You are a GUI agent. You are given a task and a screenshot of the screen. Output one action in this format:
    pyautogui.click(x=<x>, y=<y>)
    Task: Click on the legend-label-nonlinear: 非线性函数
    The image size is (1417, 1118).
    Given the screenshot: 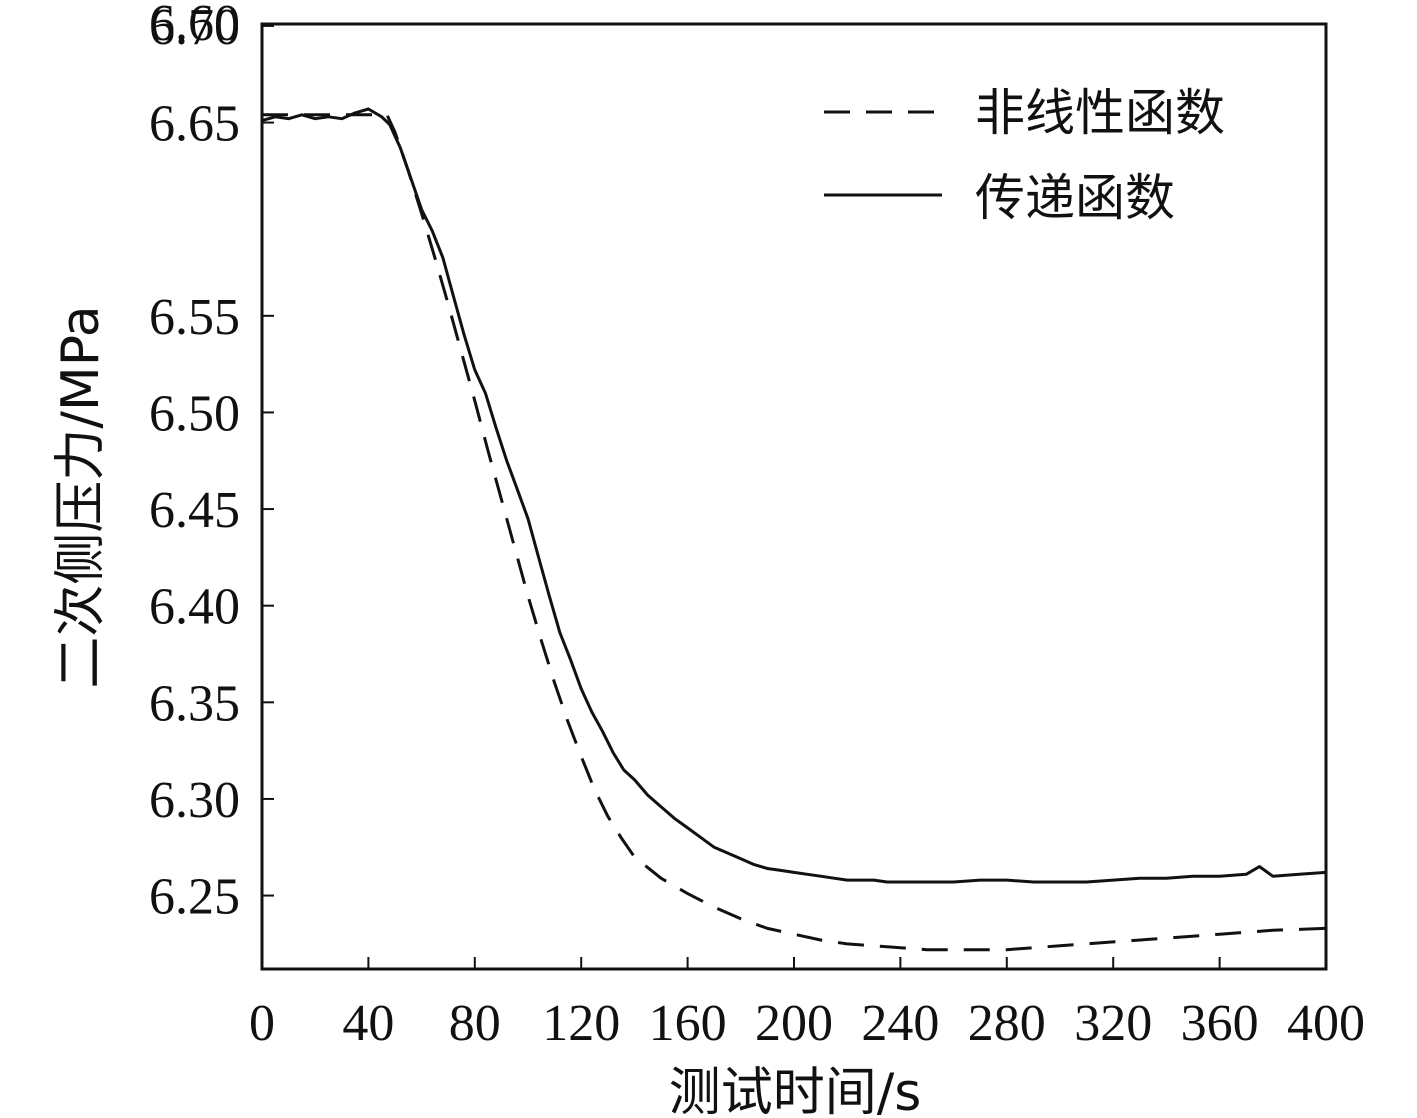 What is the action you would take?
    pyautogui.click(x=1100, y=113)
    